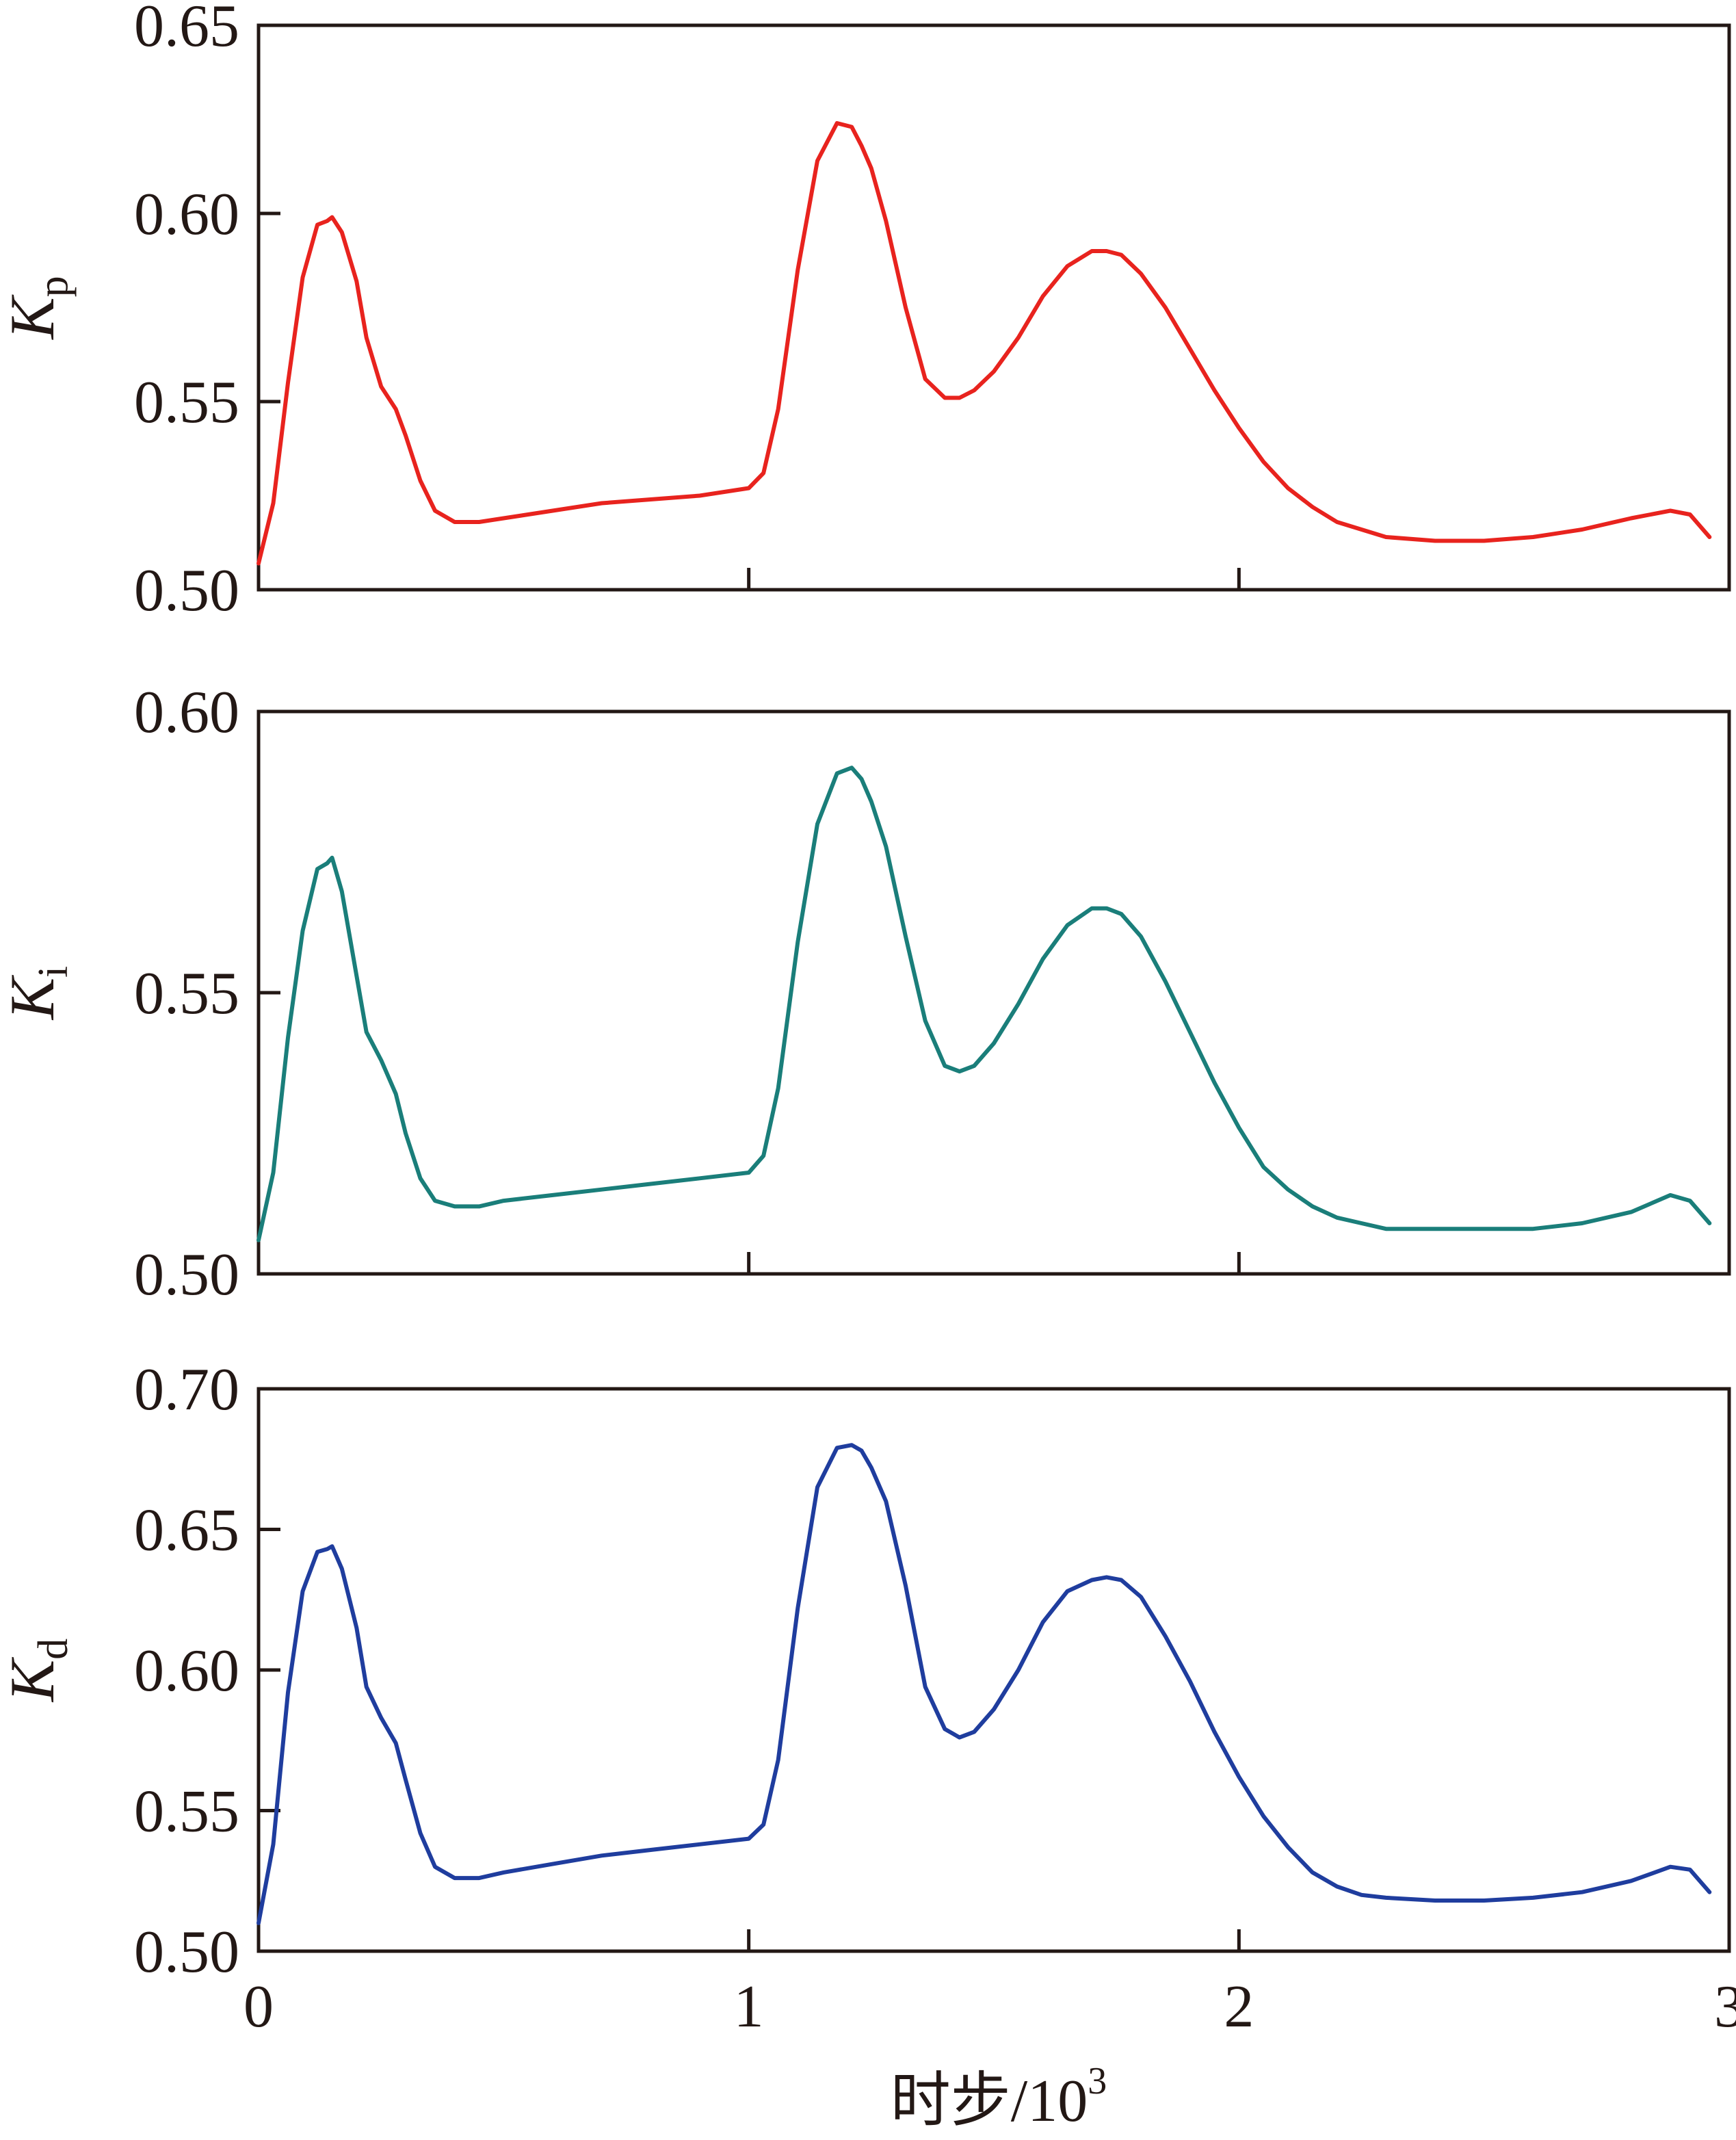  I want to click on y-axis-label: Ki, so click(38, 993).